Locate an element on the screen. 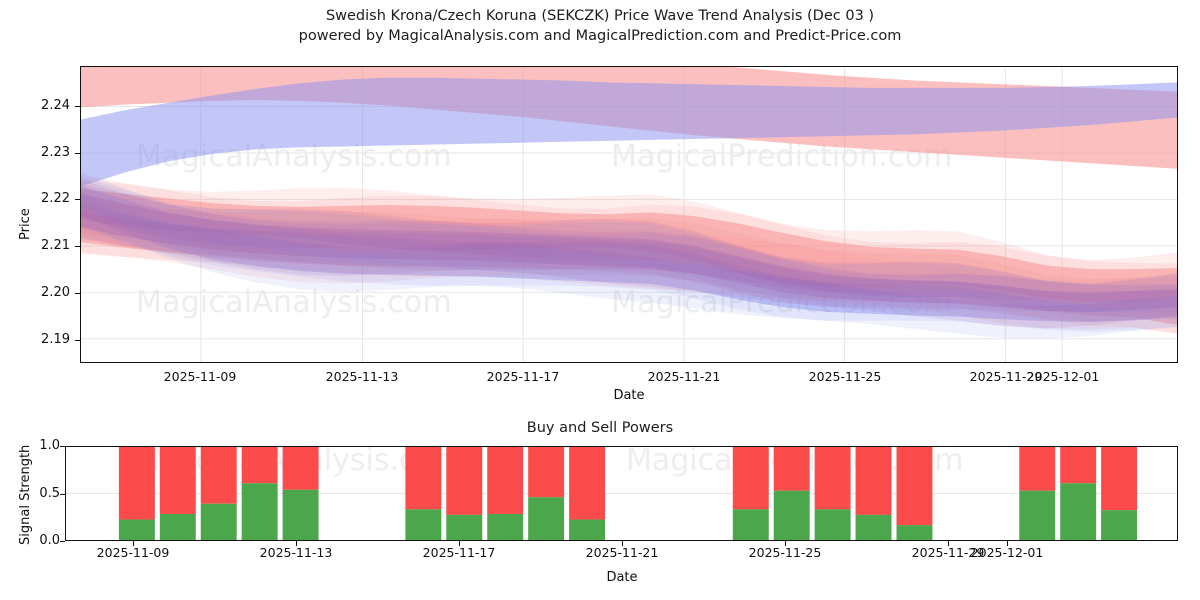 Image resolution: width=1200 pixels, height=600 pixels. bar-x-tick-label: 2025-12-01 is located at coordinates (1007, 552).